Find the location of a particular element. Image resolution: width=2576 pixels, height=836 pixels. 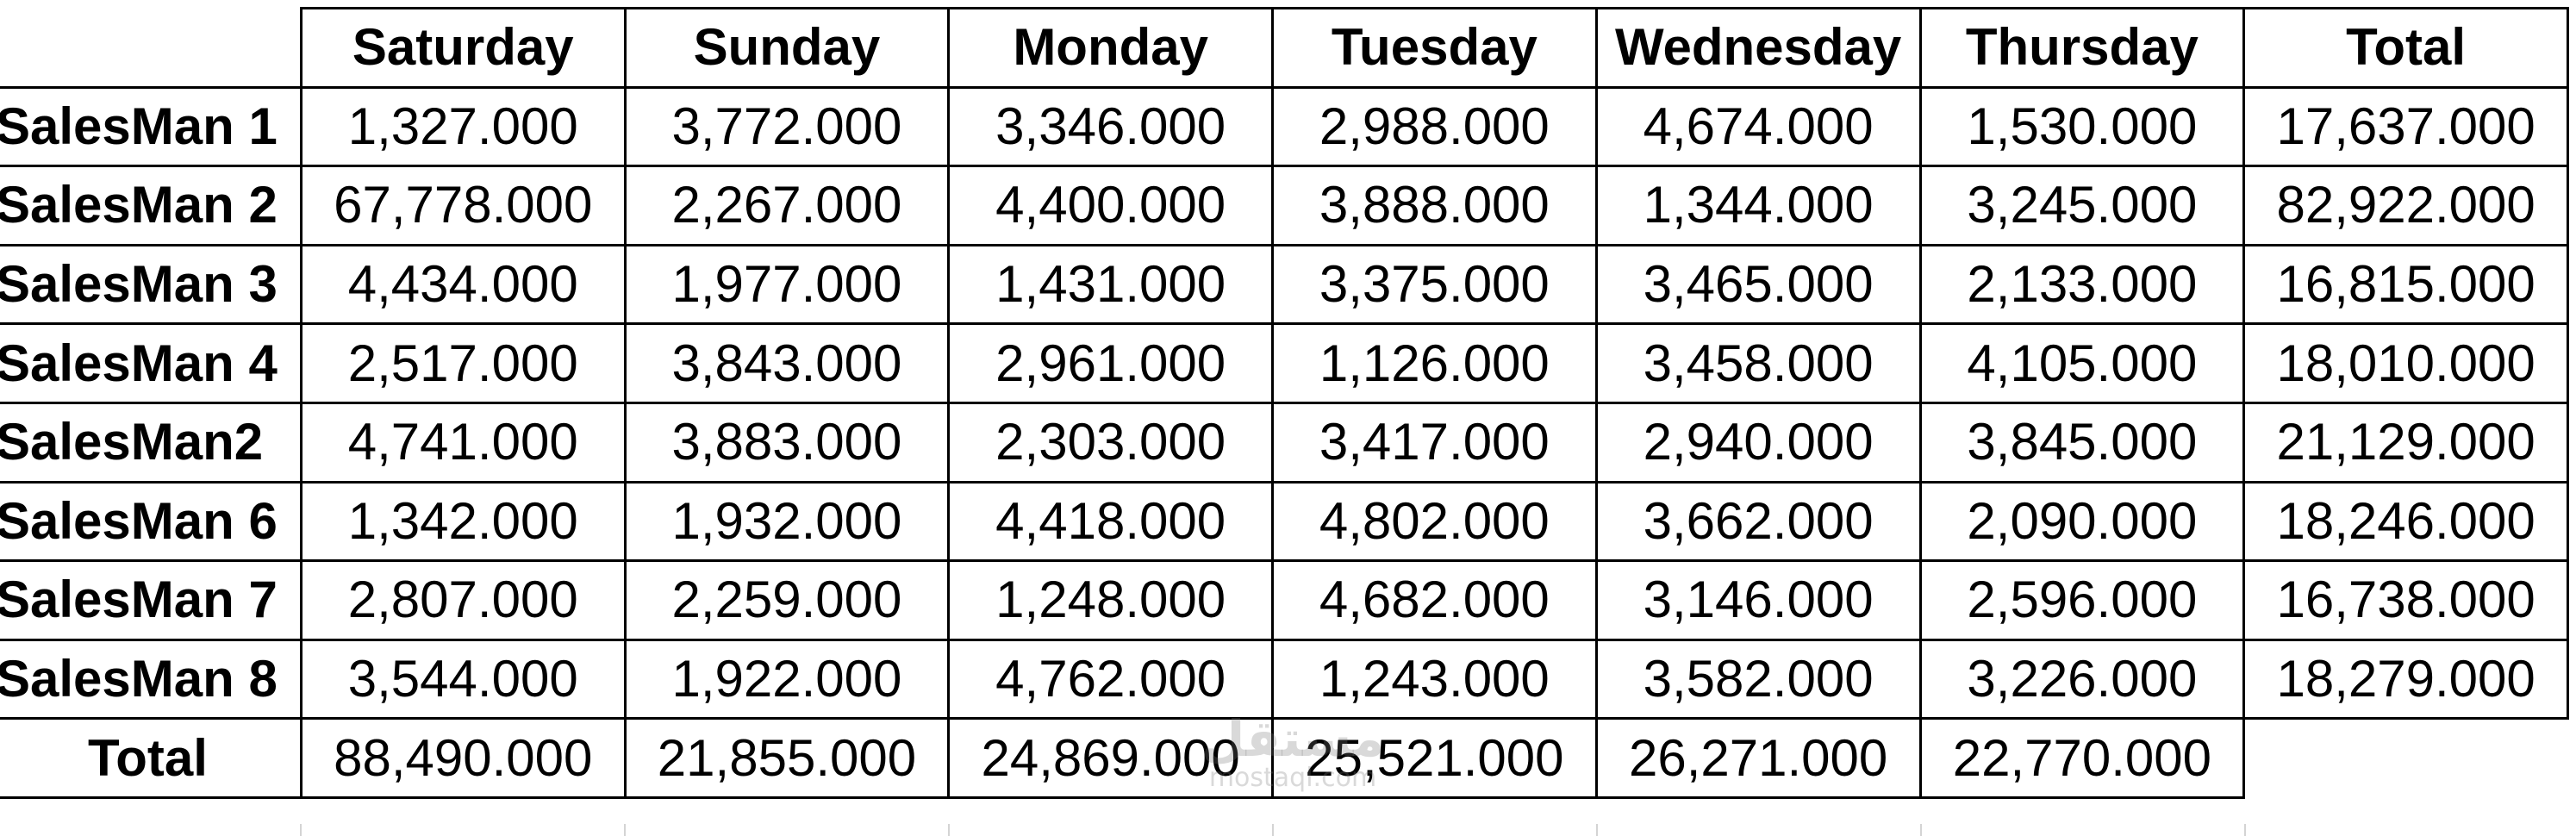

table-cell: 1,344.000 is located at coordinates (1758, 205).